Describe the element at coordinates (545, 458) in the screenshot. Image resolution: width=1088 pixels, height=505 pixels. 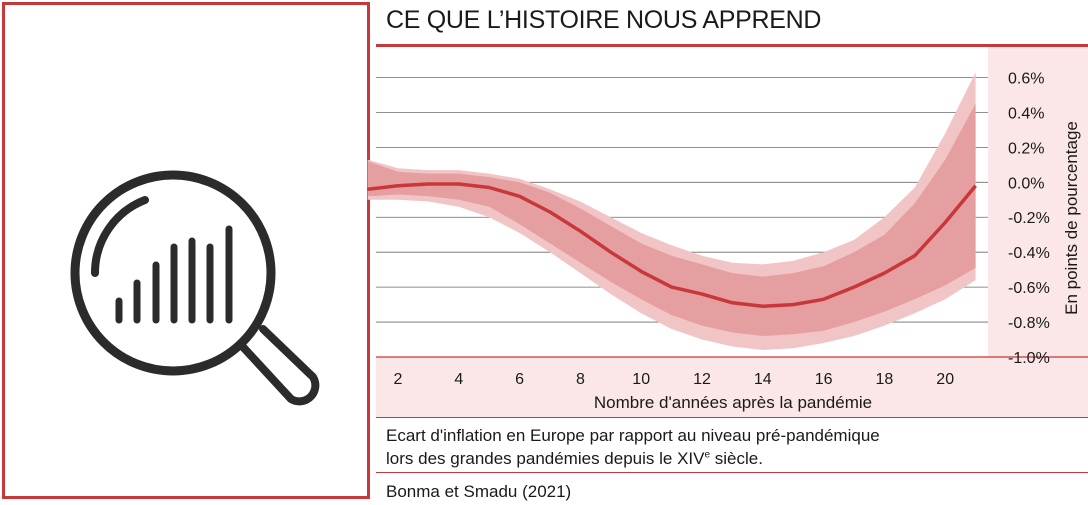
I see `caption-line-2-text: lors des grandes pandémies depuis le XIV` at that location.